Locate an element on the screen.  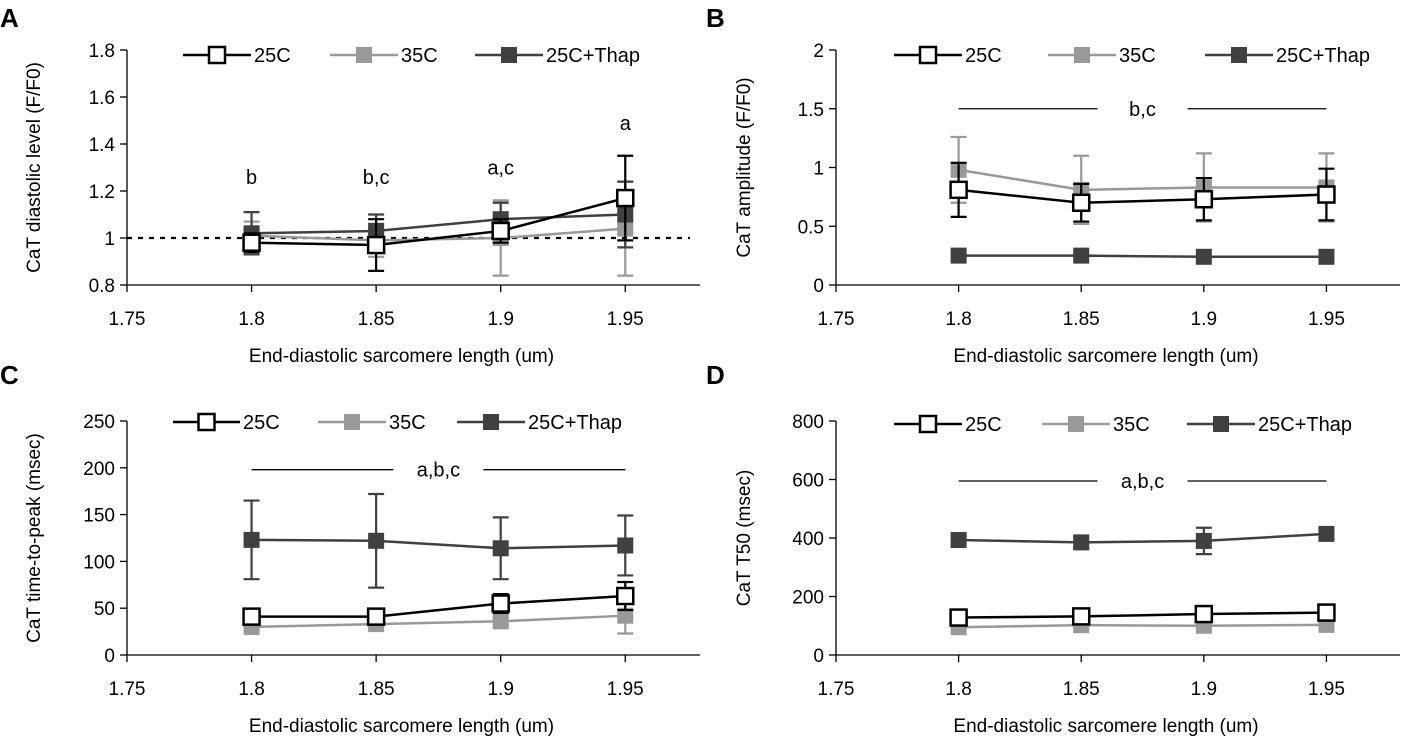
y-tick-label: 100 is located at coordinates (99, 562).